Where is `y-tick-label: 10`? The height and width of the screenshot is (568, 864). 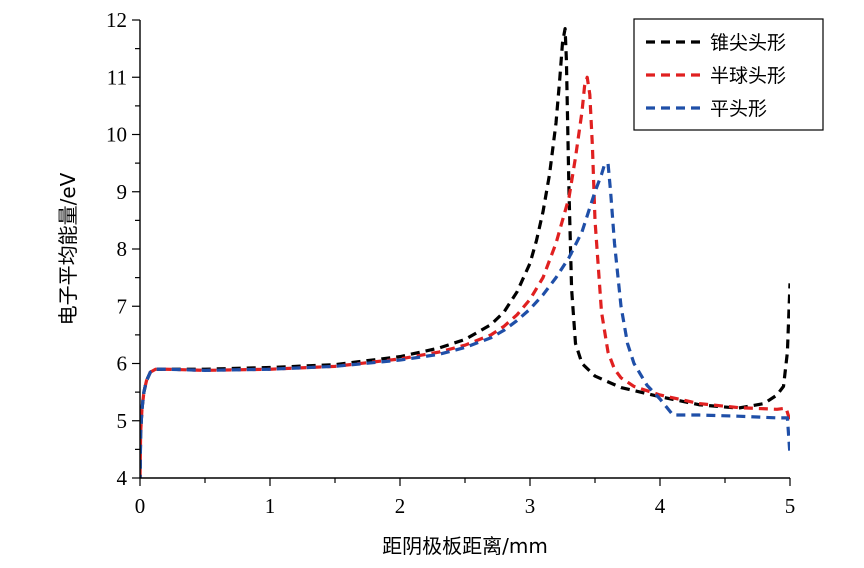 y-tick-label: 10 is located at coordinates (116, 135).